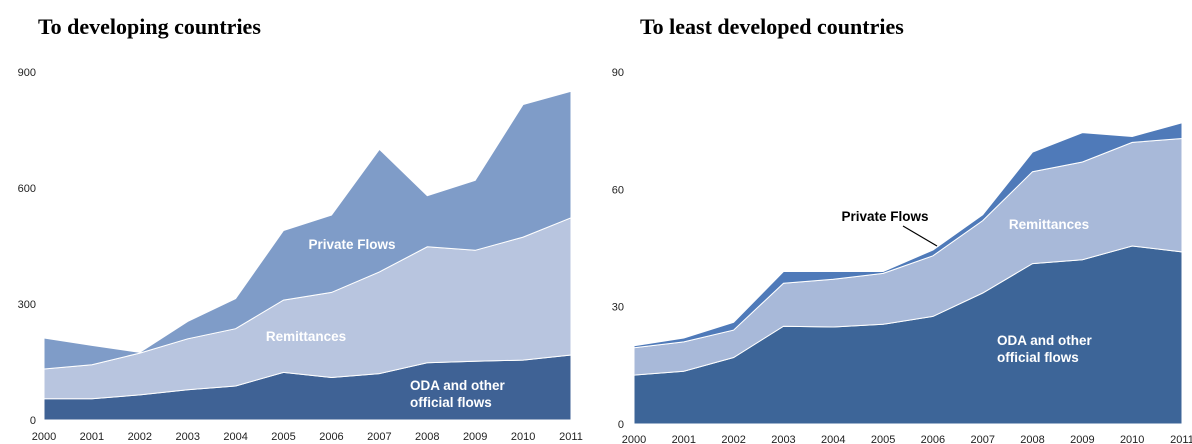 The height and width of the screenshot is (444, 1192). I want to click on private-flows-leader-line, so click(920, 236).